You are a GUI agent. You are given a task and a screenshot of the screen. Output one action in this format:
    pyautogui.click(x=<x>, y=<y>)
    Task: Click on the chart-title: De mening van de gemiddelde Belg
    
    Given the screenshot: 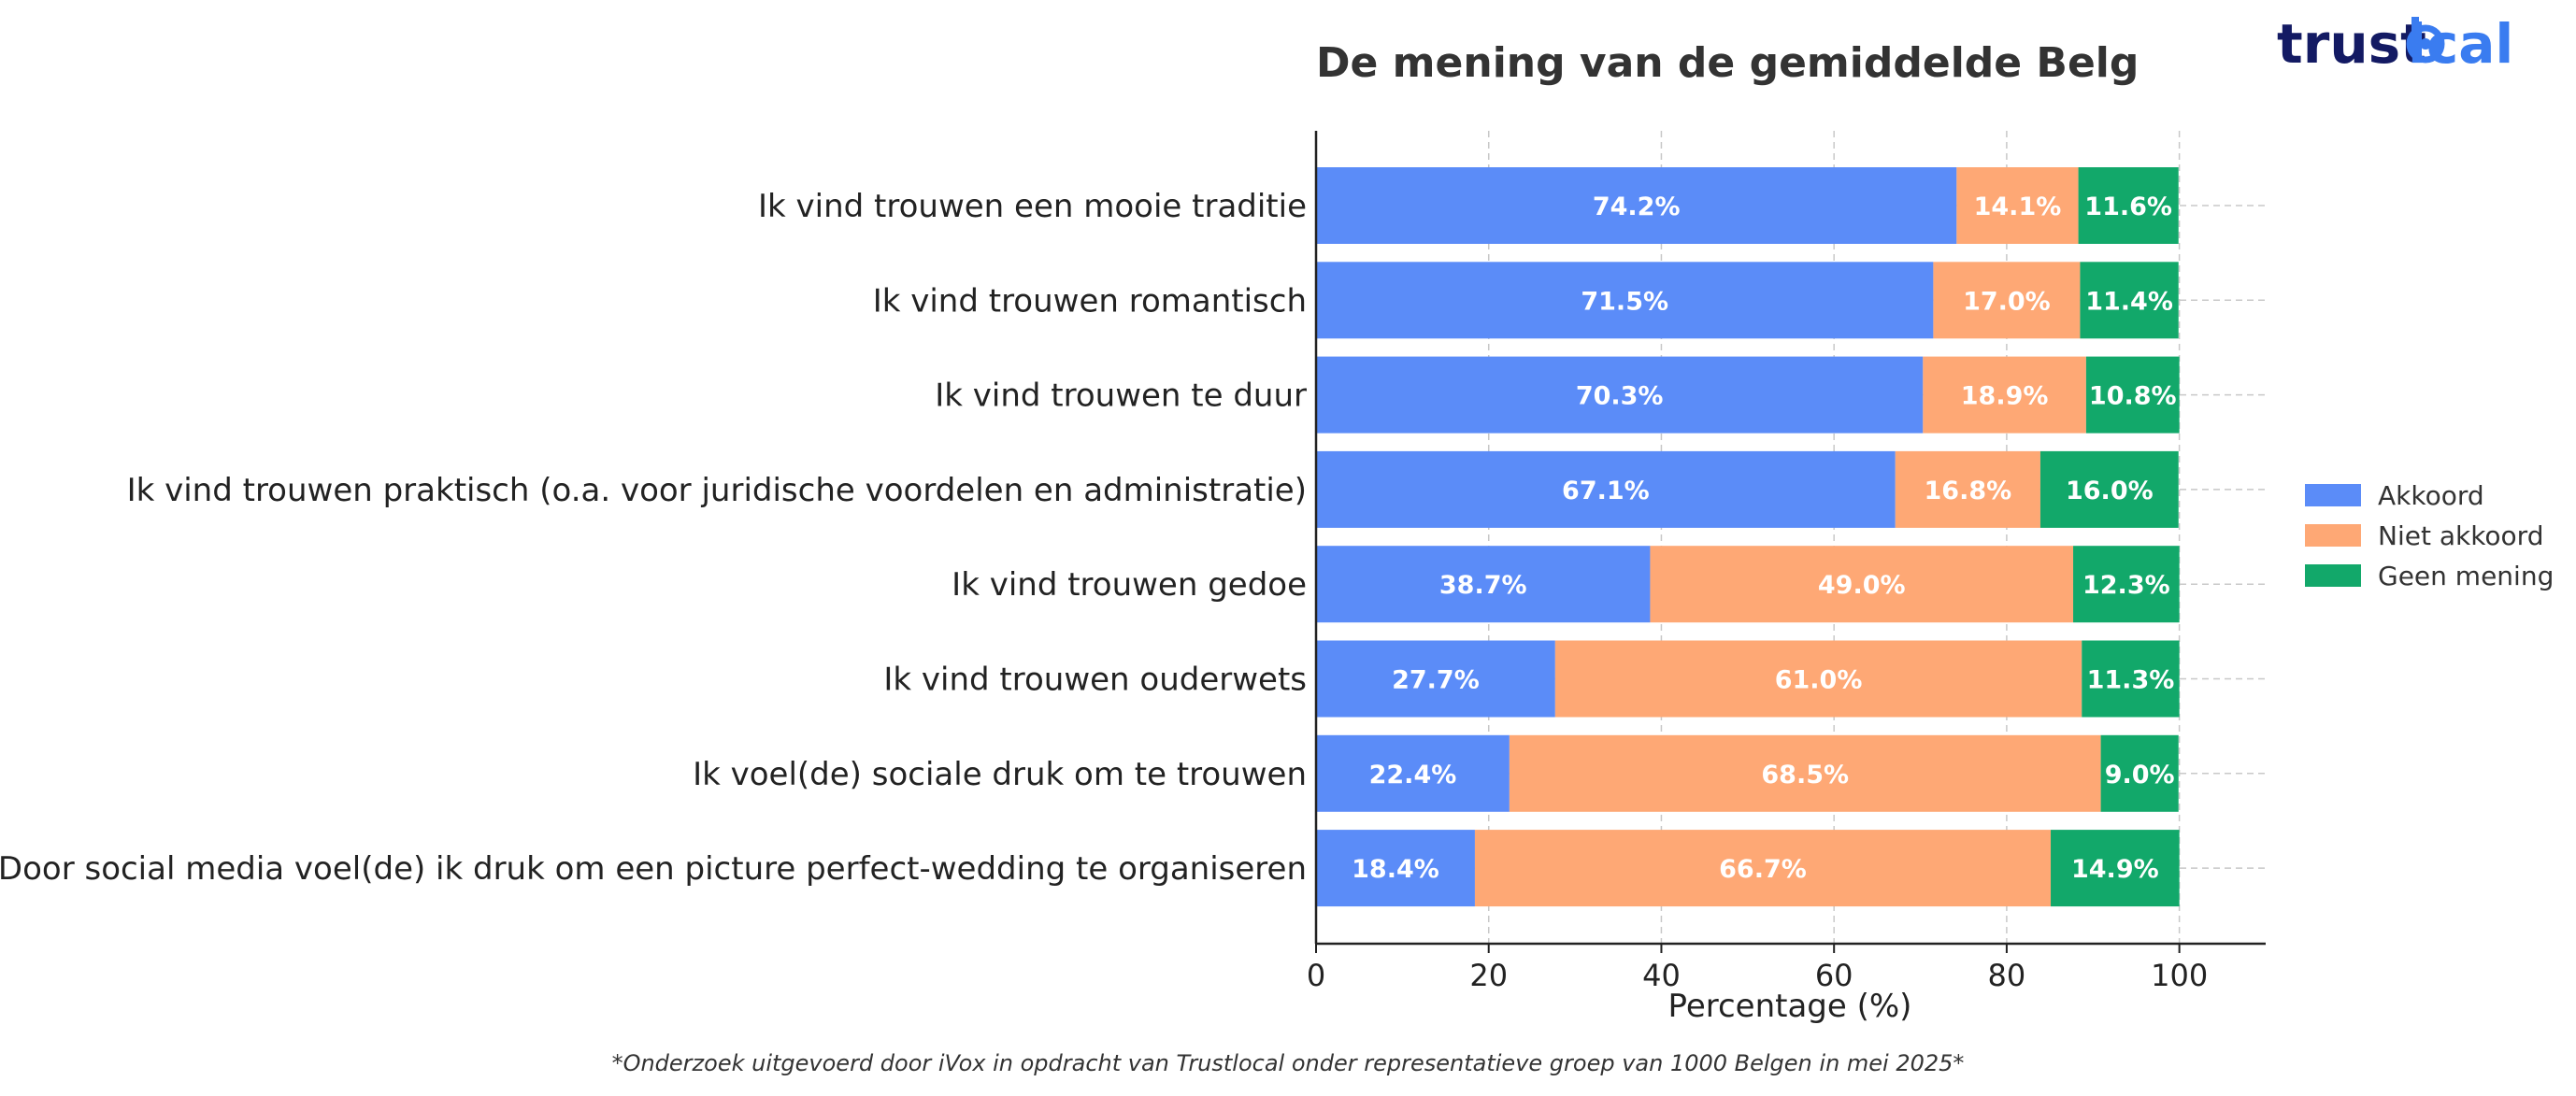 What is the action you would take?
    pyautogui.click(x=1727, y=63)
    